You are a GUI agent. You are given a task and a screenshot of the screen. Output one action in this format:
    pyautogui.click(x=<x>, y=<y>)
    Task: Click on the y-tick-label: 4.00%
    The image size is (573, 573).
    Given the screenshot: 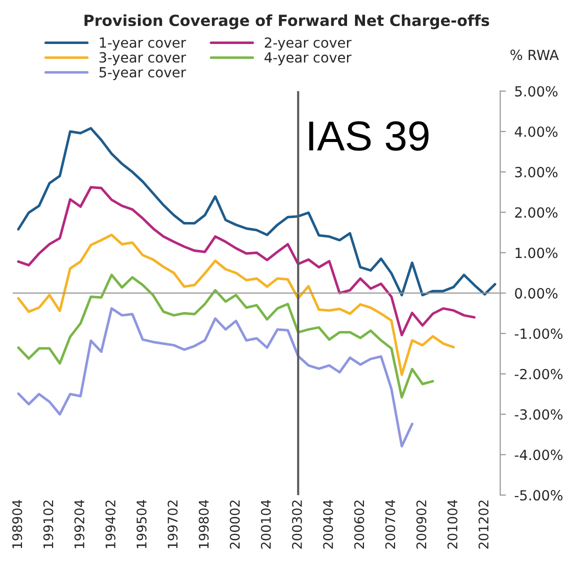 What is the action you would take?
    pyautogui.click(x=536, y=131)
    